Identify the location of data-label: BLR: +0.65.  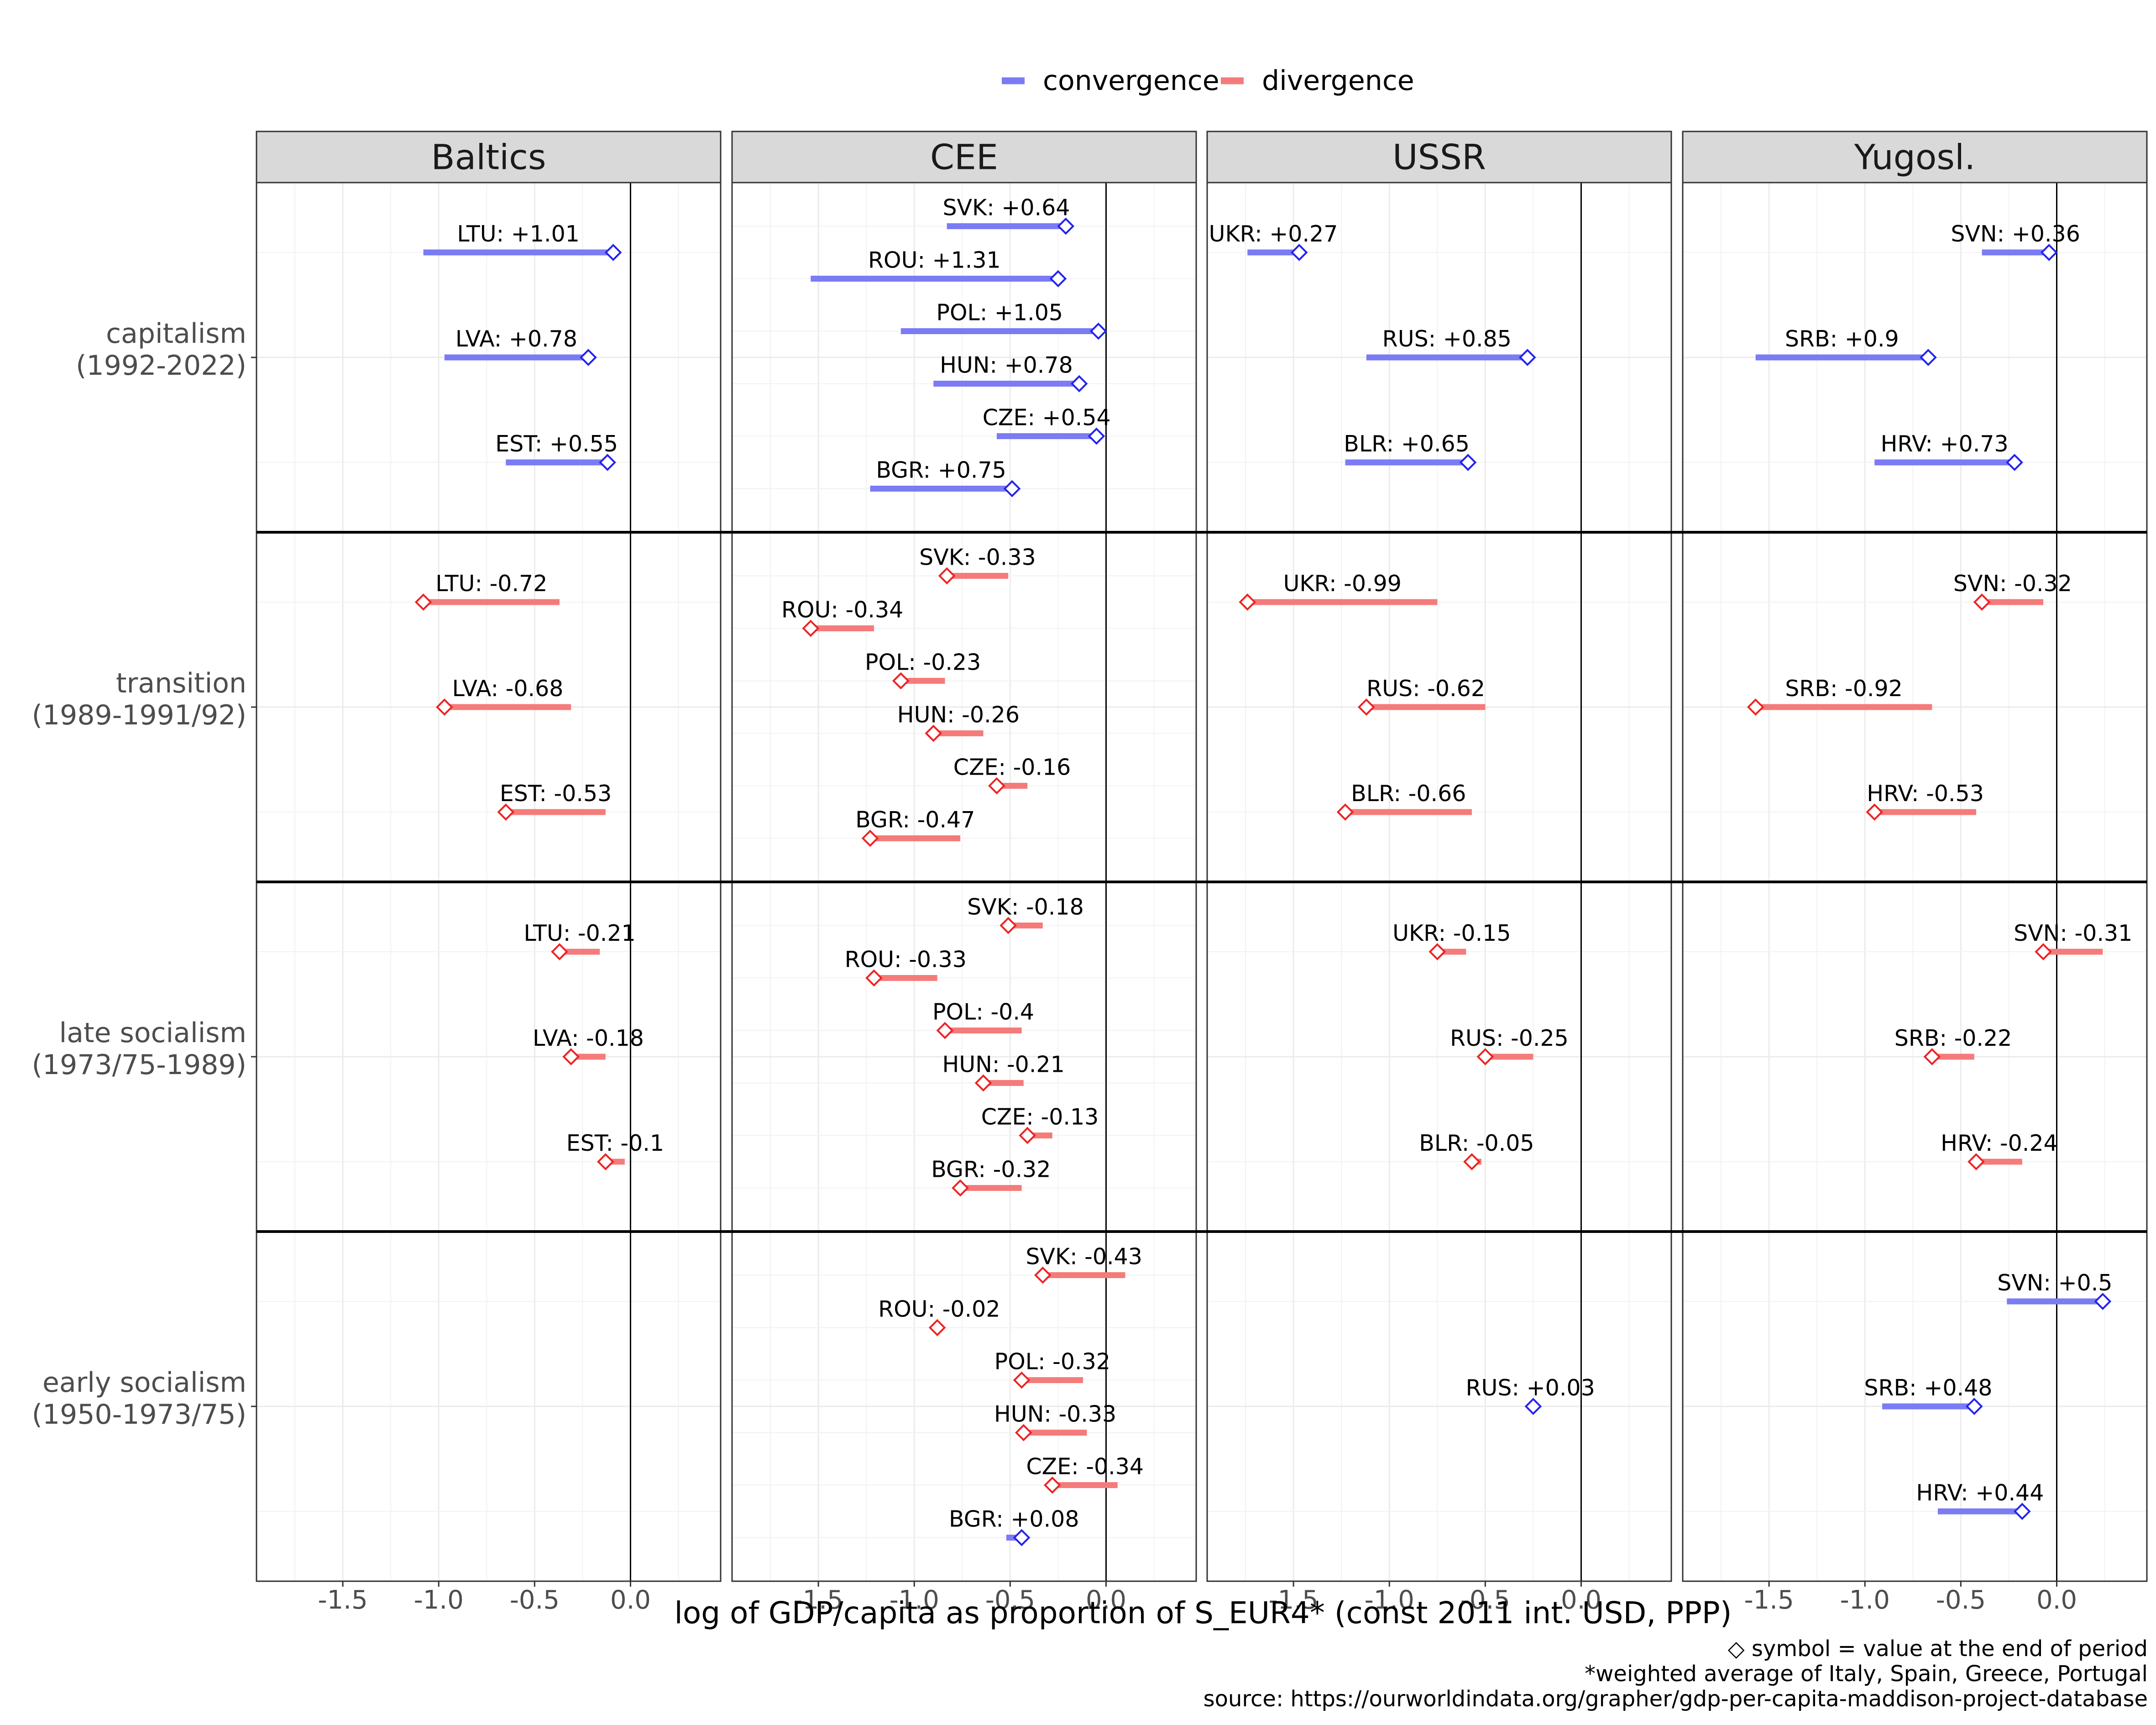
(1407, 444).